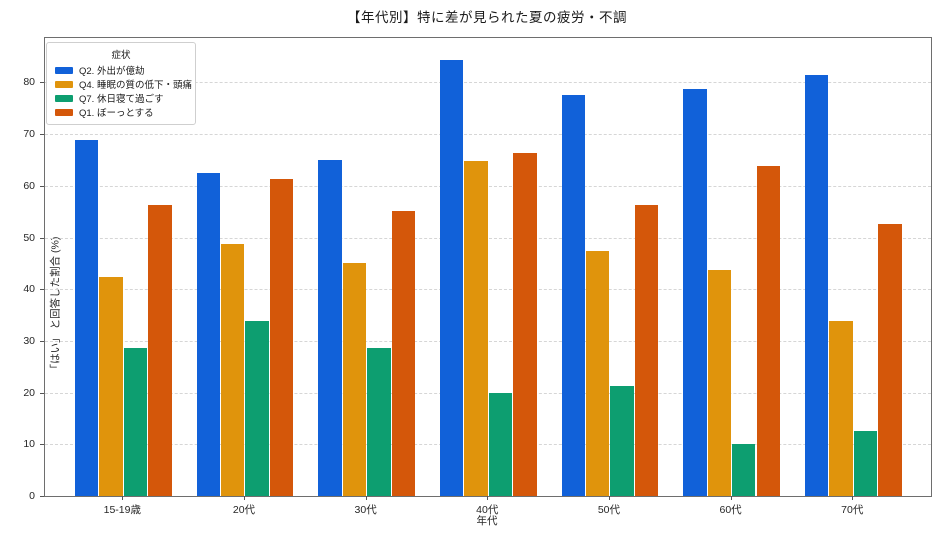 The image size is (940, 537). Describe the element at coordinates (29, 392) in the screenshot. I see `y-tick-label: 20` at that location.